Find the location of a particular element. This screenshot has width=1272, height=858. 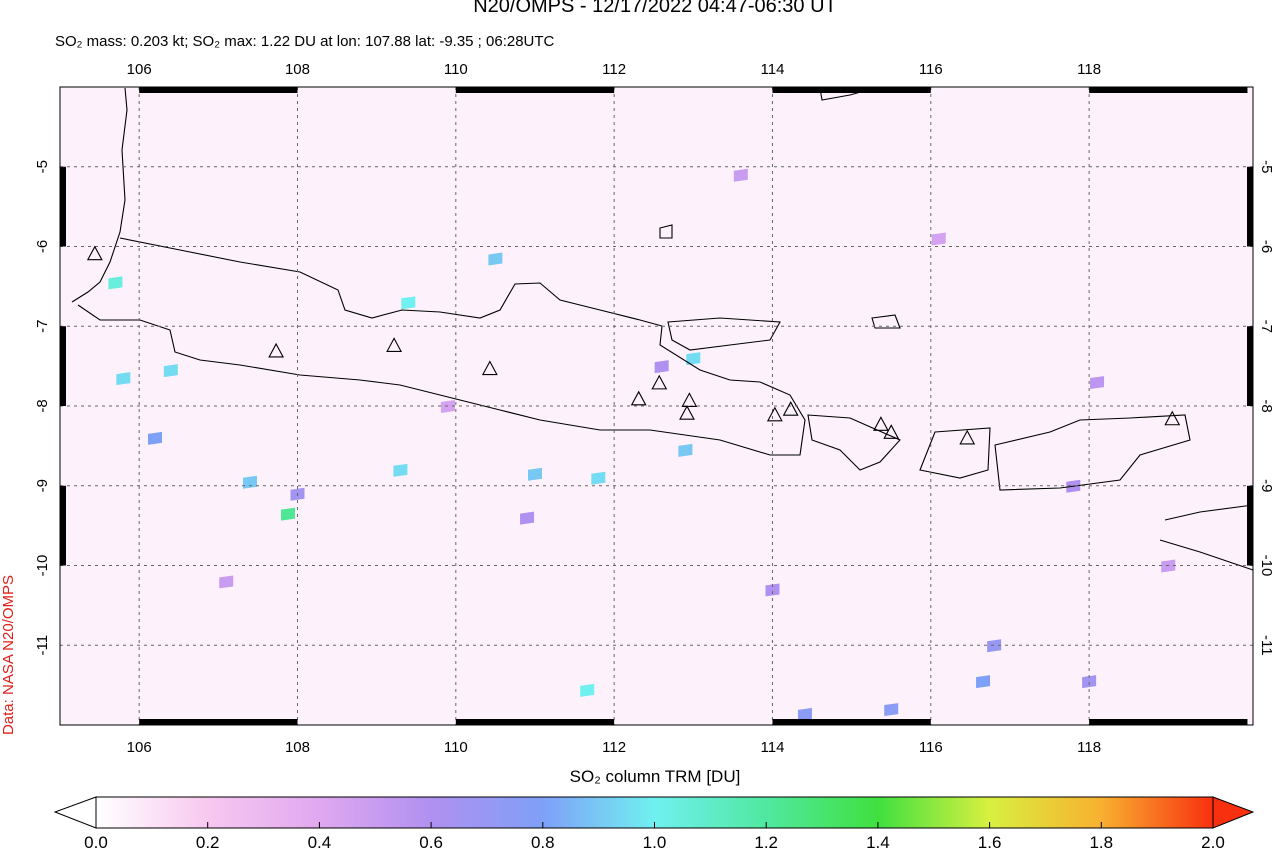

y-tick-label-left: -6 is located at coordinates (42, 246).